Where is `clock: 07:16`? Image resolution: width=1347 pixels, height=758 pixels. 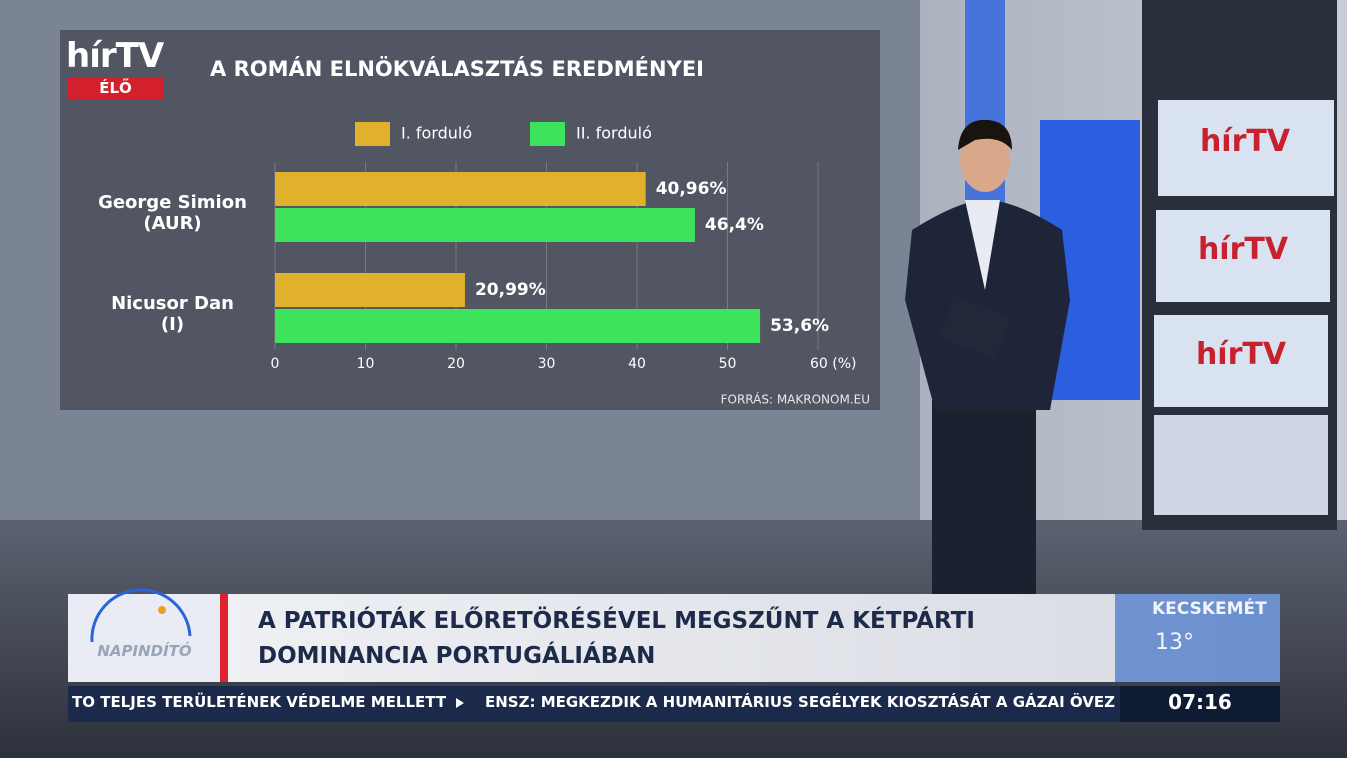 clock: 07:16 is located at coordinates (1200, 702).